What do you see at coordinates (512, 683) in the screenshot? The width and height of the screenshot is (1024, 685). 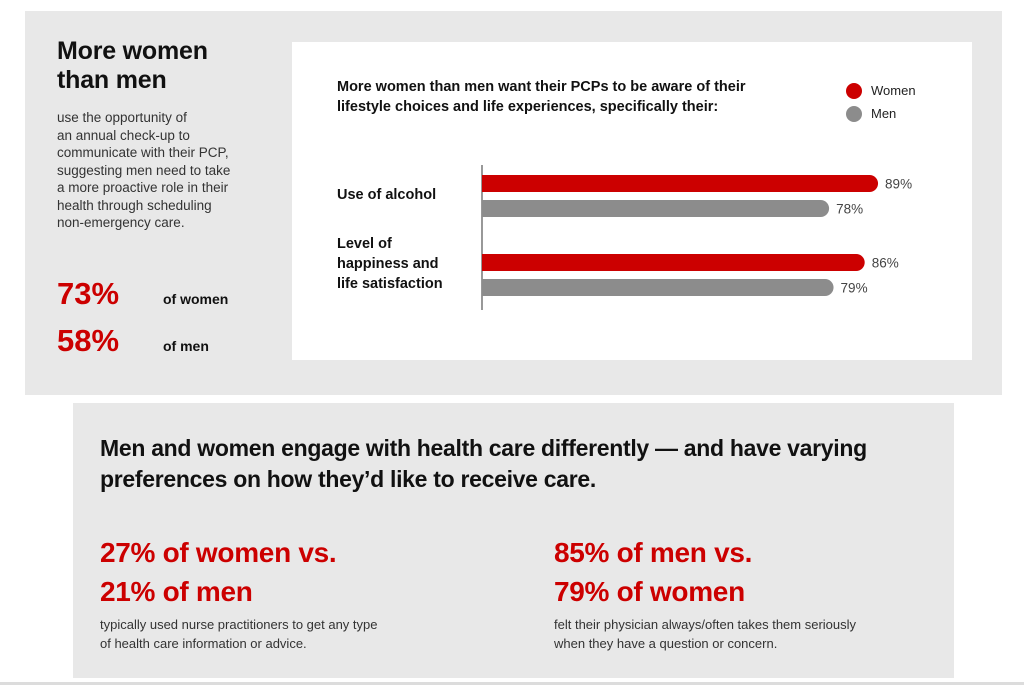 I see `bottom-divider` at bounding box center [512, 683].